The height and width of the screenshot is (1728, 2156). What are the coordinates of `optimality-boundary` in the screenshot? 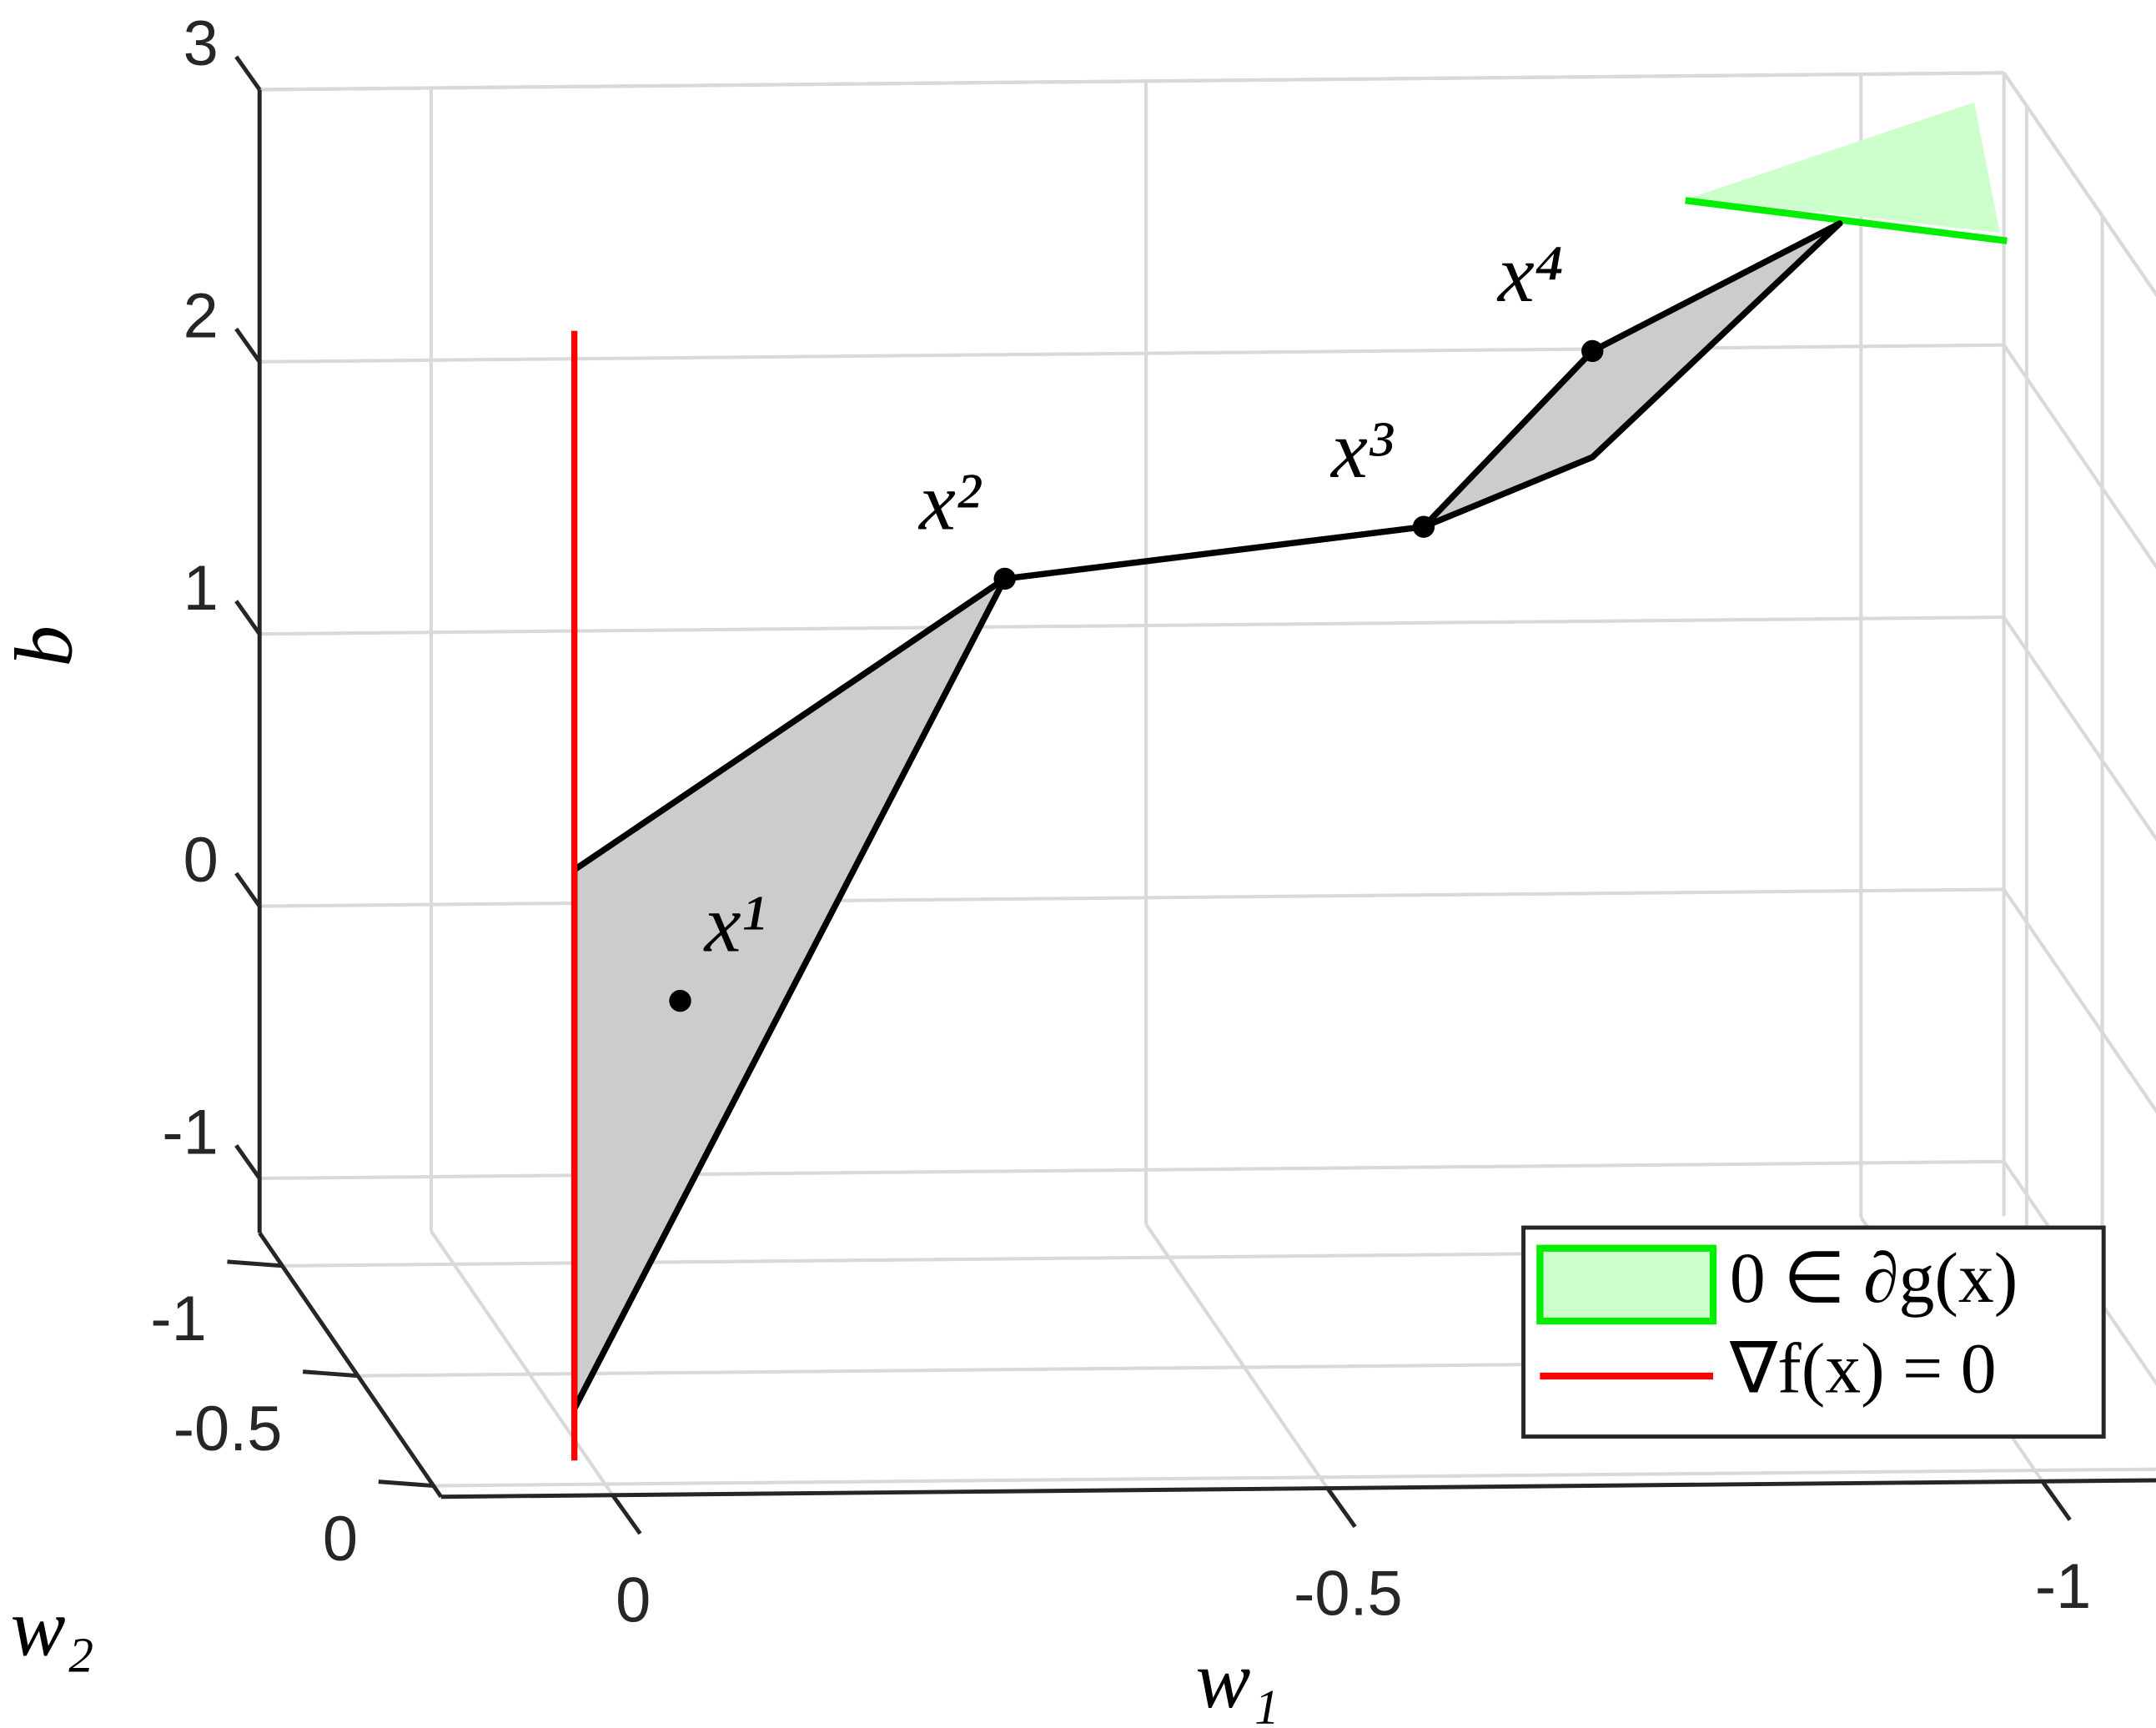 It's located at (1846, 221).